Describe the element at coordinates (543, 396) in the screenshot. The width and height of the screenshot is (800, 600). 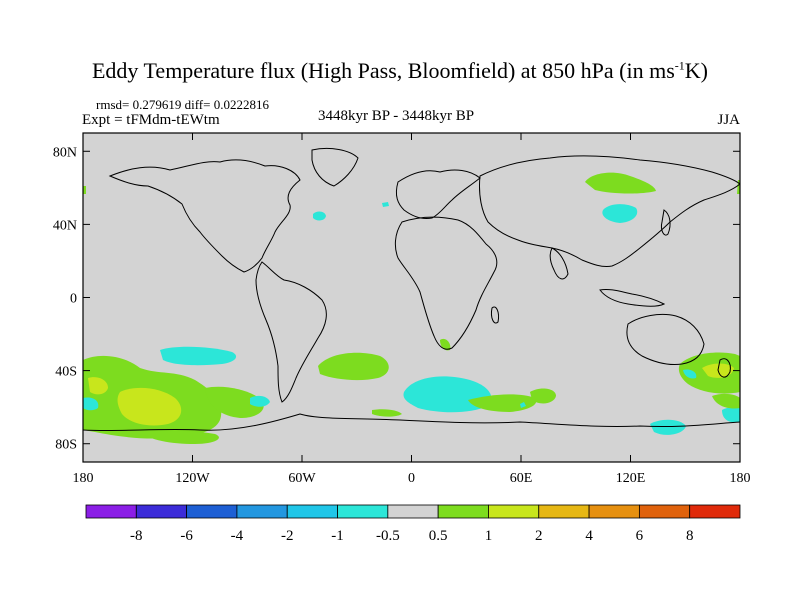
I see `region-indian-pos-east` at that location.